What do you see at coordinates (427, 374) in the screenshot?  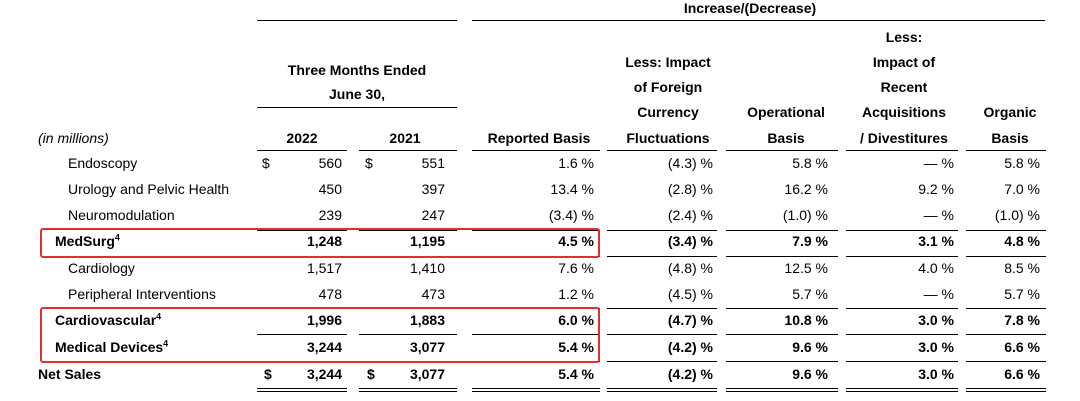 I see `value-2021: 3,077` at bounding box center [427, 374].